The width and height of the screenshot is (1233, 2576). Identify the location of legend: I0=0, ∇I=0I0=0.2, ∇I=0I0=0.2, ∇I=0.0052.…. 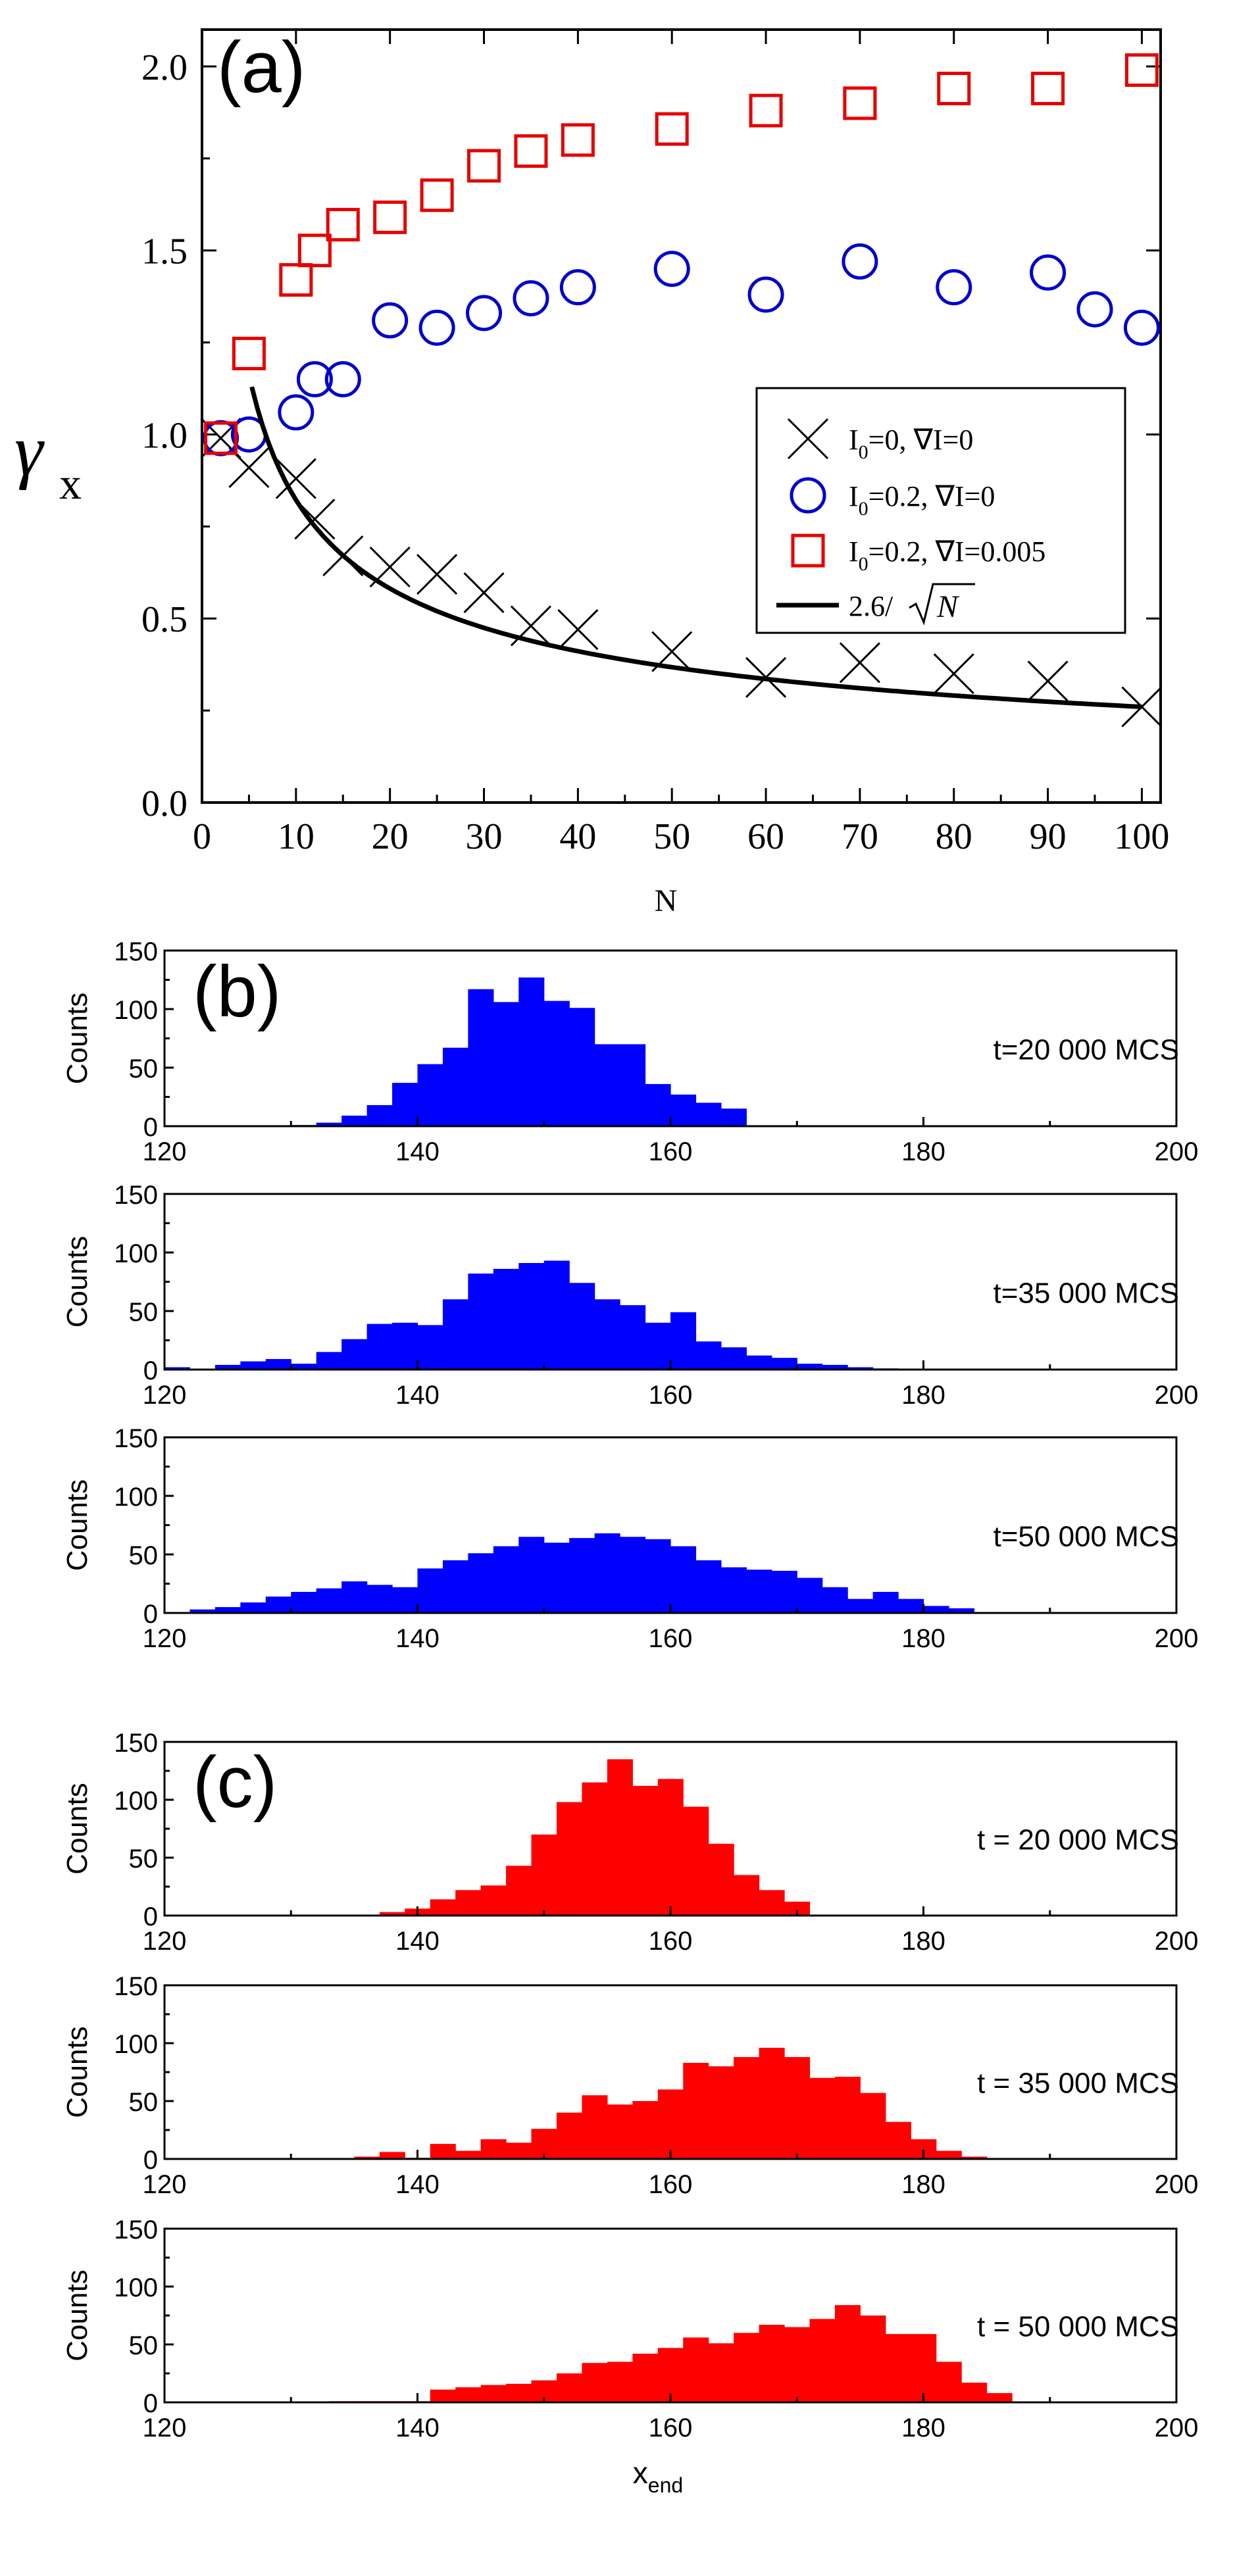
(940, 510).